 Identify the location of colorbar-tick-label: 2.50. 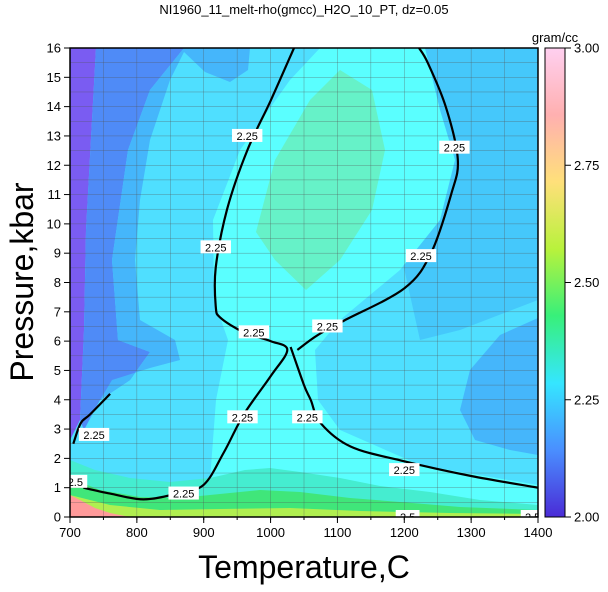
(586, 282).